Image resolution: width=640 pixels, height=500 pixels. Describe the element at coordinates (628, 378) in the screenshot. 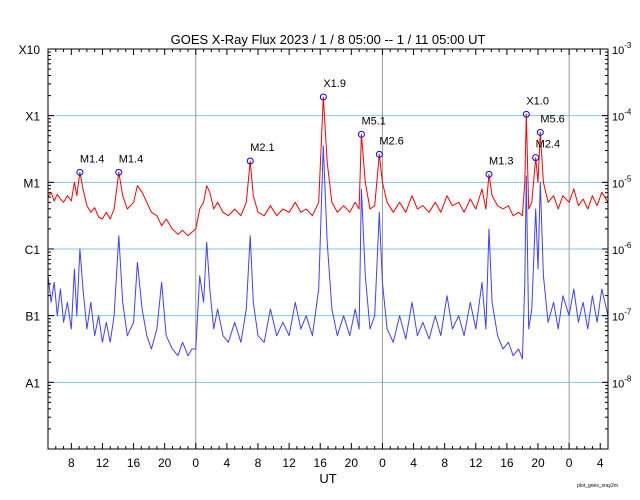

I see `right-axis-label-exponent: -8` at that location.